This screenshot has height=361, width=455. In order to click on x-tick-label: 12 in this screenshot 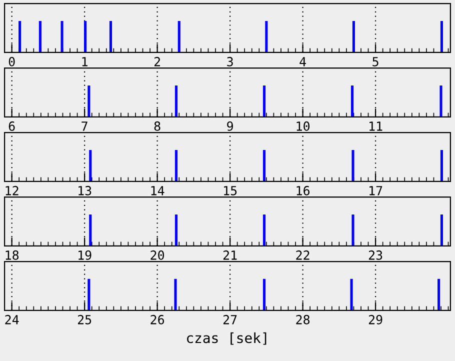, I will do `click(12, 191)`.